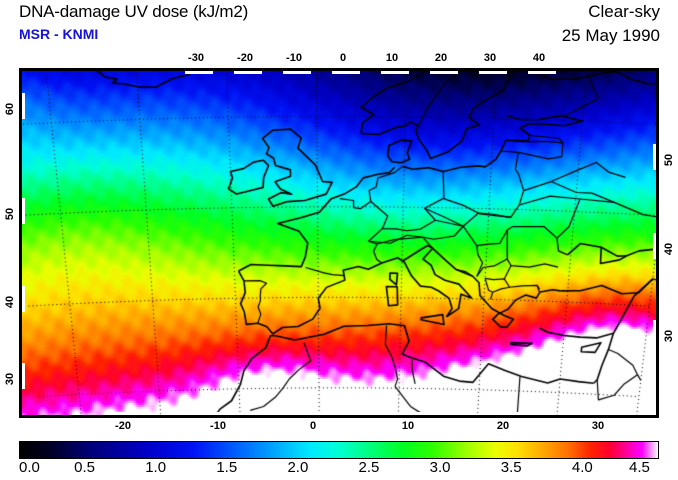 This screenshot has height=480, width=678. Describe the element at coordinates (511, 467) in the screenshot. I see `colorbar-tick-3.5: 3.5` at that location.